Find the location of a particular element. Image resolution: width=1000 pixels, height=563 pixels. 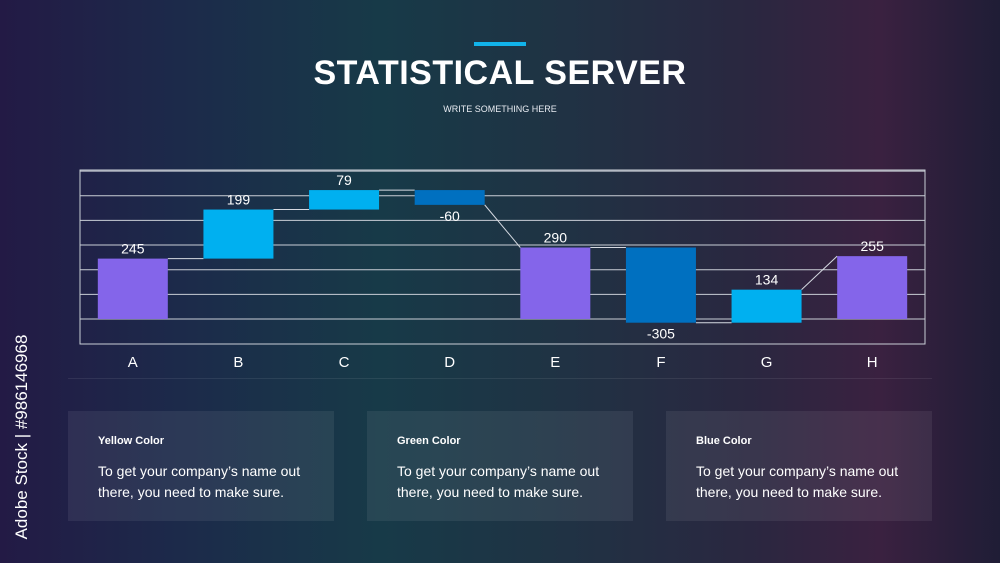

x-tick-label: F is located at coordinates (660, 362).